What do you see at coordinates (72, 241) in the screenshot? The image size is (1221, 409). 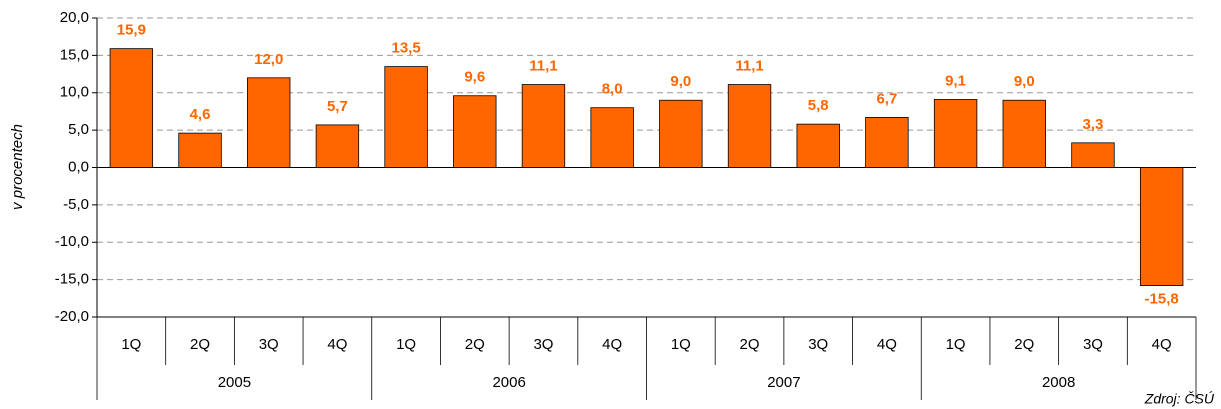 I see `y-tick-label: -10,0` at bounding box center [72, 241].